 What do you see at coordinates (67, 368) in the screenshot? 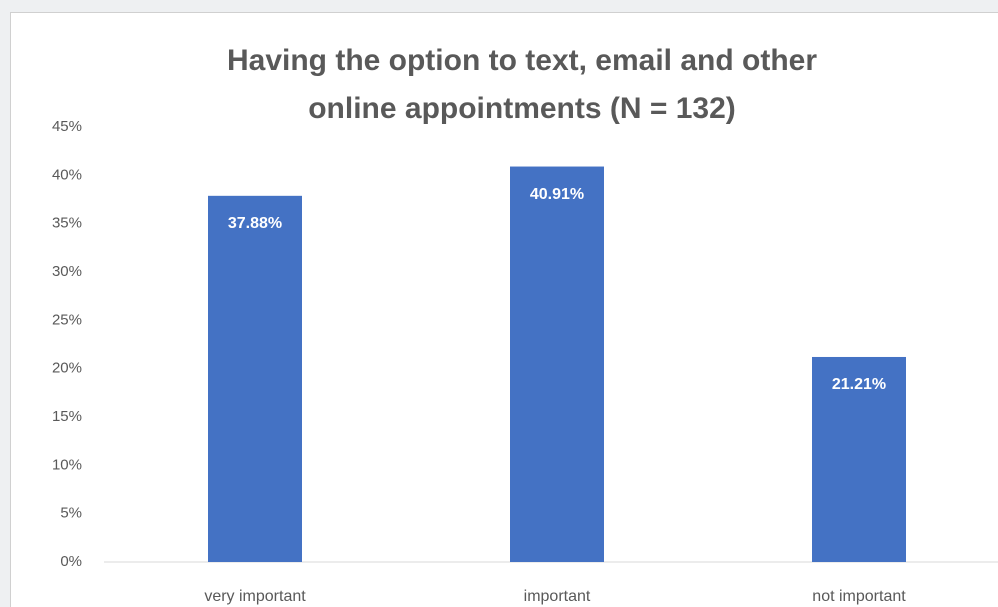
I see `y-tick-label: 20%` at bounding box center [67, 368].